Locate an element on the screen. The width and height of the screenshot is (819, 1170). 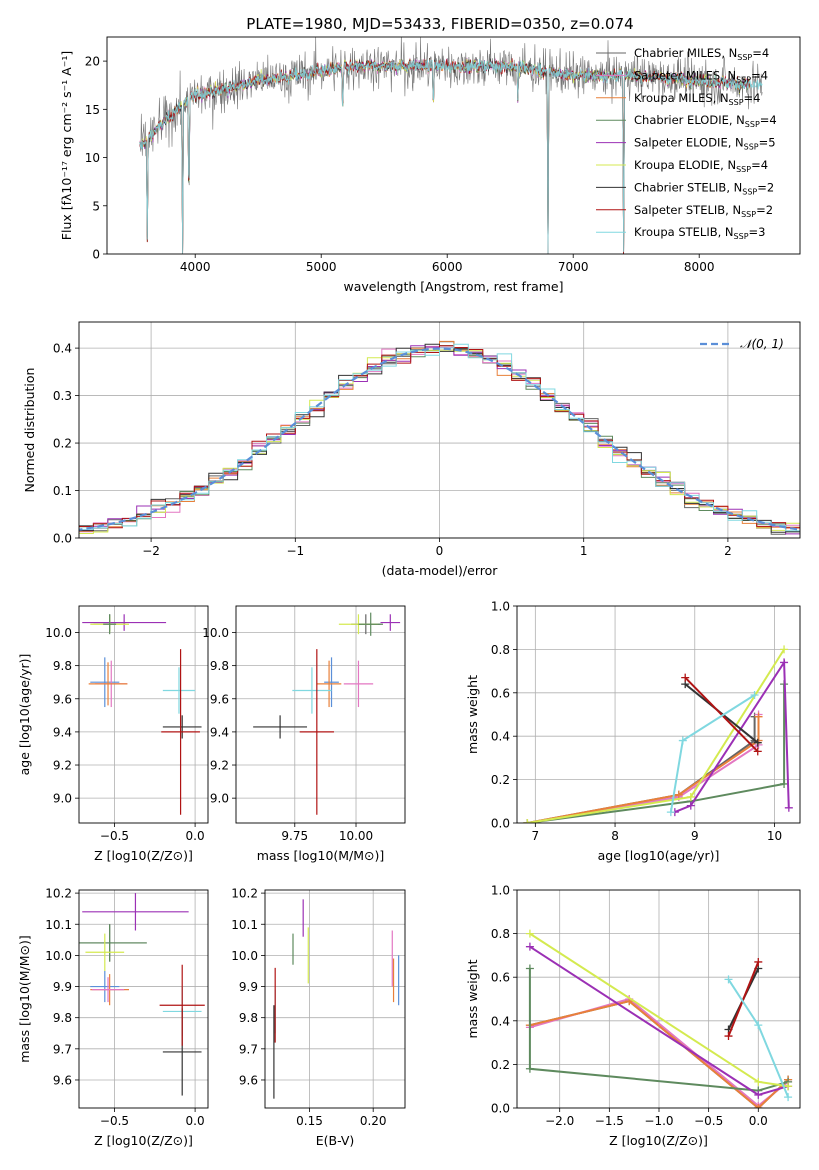
y-axis-label: mass weight is located at coordinates (472, 998).